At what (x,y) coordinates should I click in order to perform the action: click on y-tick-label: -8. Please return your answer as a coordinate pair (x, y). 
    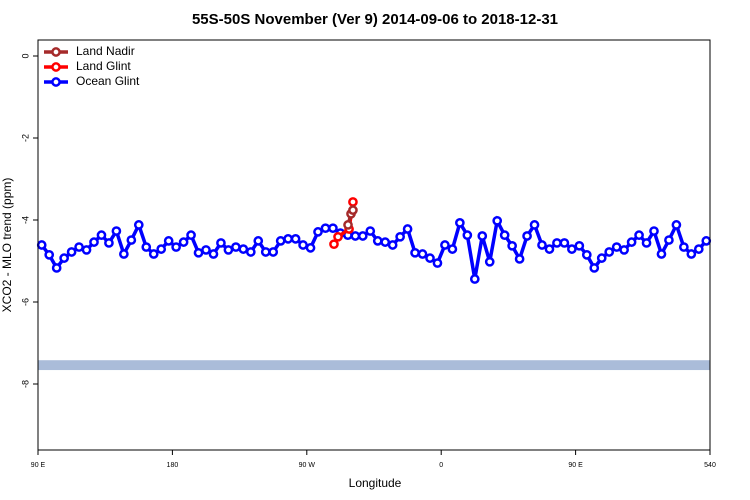
    Looking at the image, I should click on (25, 384).